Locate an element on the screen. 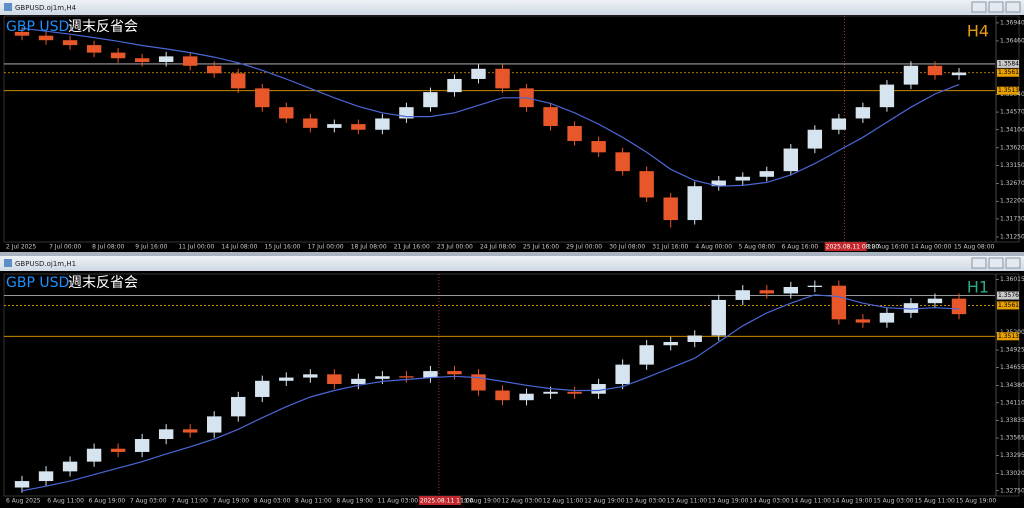 The width and height of the screenshot is (1024, 508). x-tick-label: 23 Jul 00:00 is located at coordinates (455, 247).